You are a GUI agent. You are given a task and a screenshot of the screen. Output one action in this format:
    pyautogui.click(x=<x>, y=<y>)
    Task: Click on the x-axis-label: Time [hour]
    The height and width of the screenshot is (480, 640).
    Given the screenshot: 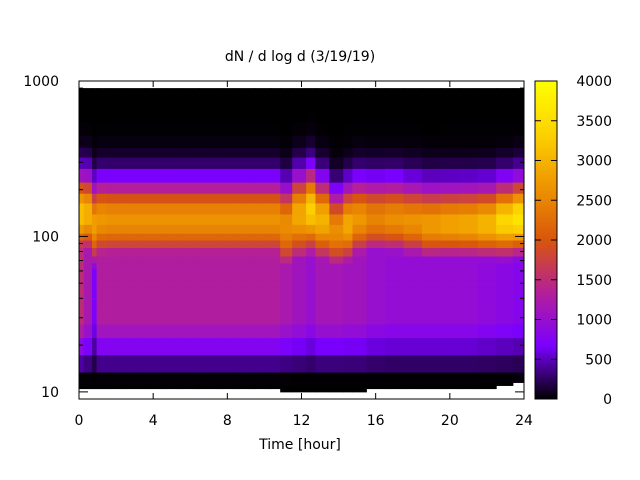 What is the action you would take?
    pyautogui.click(x=299, y=445)
    